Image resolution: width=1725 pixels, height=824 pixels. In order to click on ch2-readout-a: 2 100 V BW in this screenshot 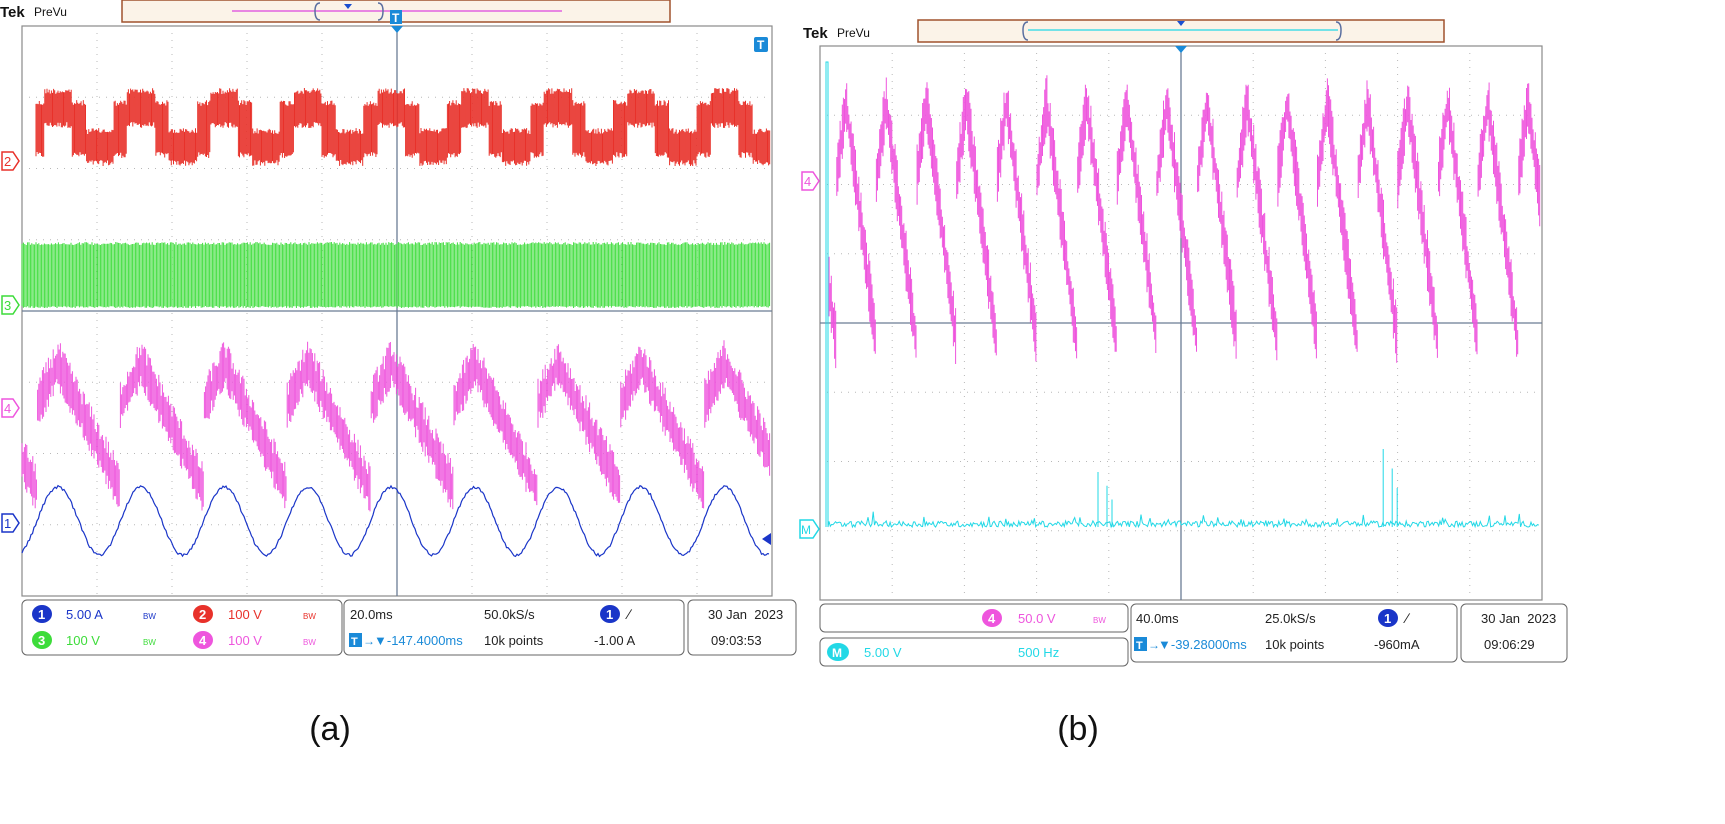, I will do `click(254, 614)`.